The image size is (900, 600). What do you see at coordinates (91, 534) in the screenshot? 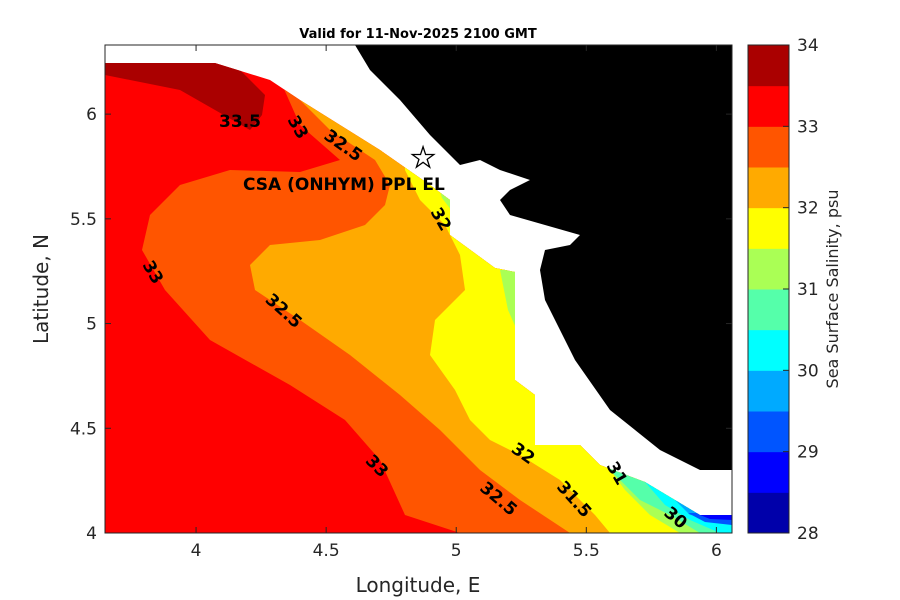
I see `y-tick-label: 4` at bounding box center [91, 534].